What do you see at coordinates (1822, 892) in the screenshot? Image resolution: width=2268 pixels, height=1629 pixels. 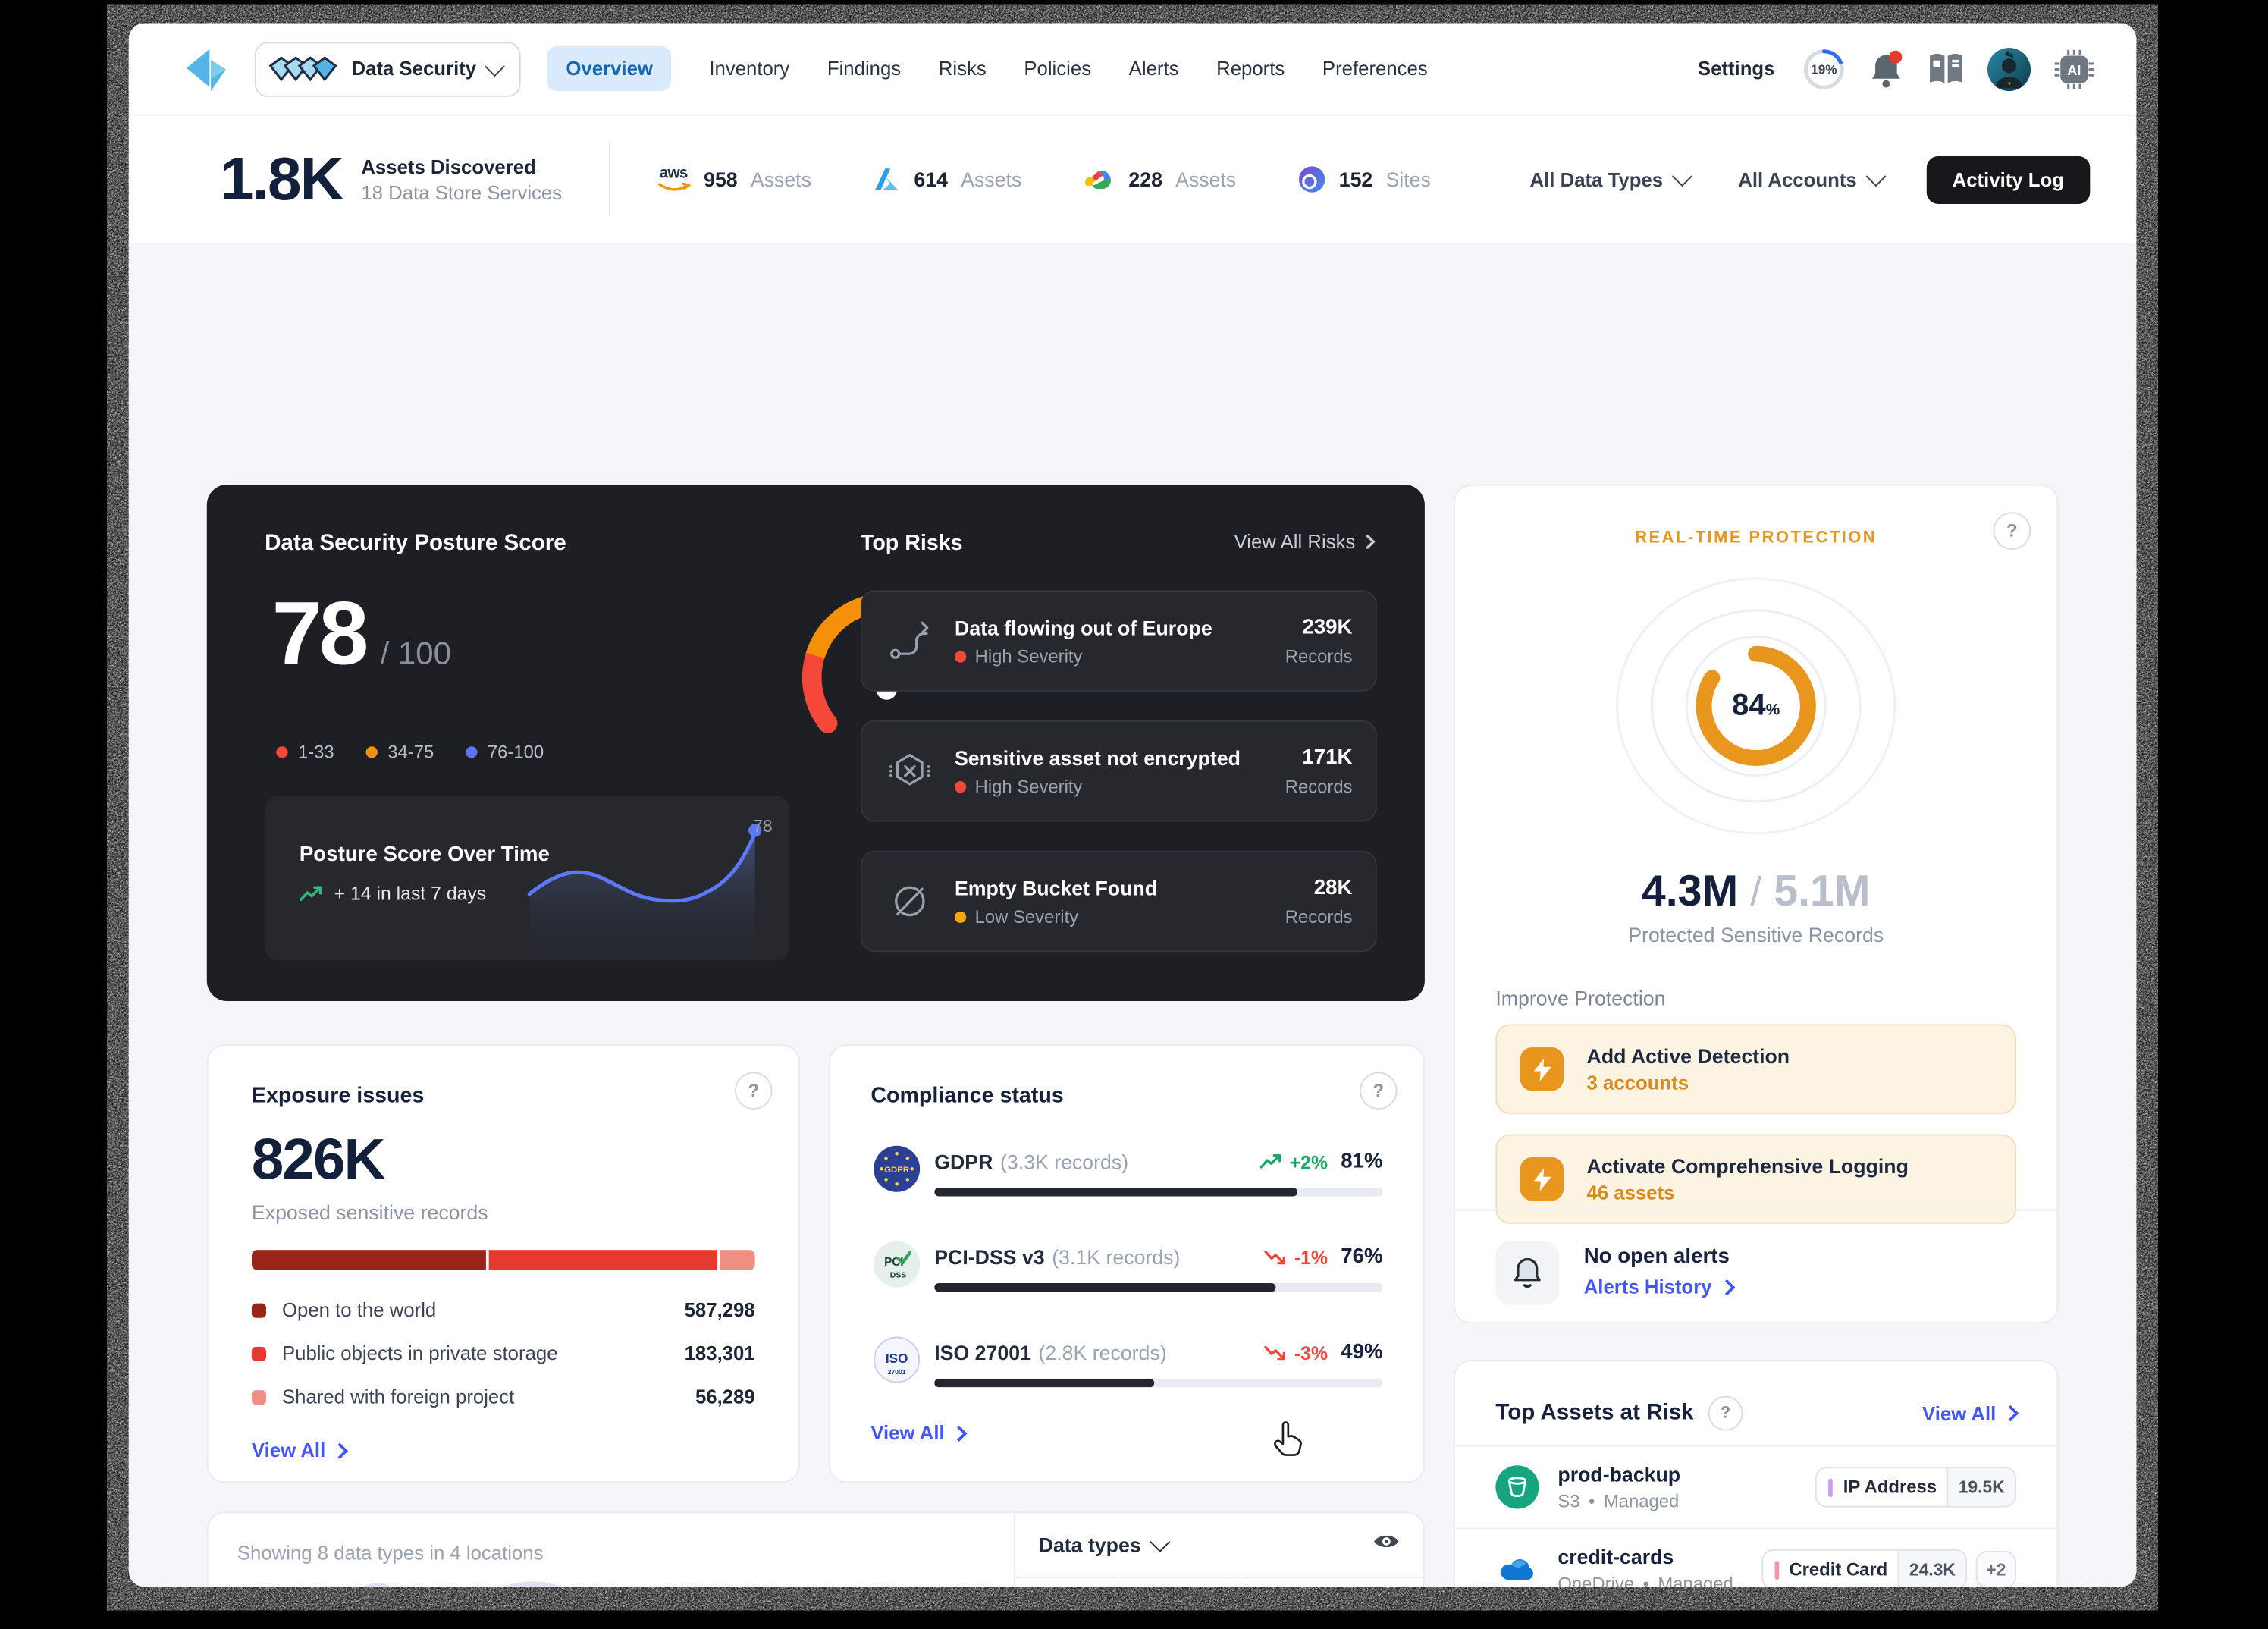 I see `total-count: 5.1M` at bounding box center [1822, 892].